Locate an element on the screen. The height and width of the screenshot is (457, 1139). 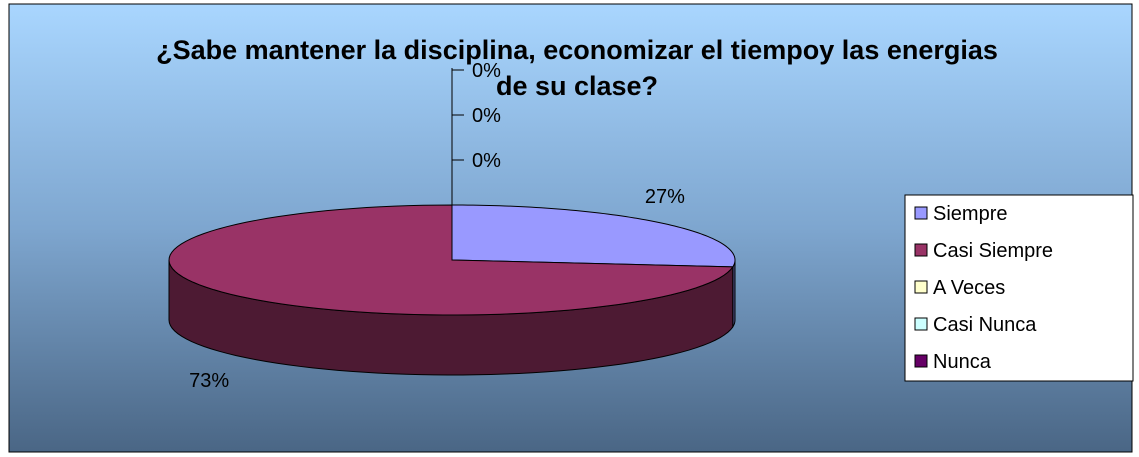
legend-label: Casi Nunca is located at coordinates (985, 325).